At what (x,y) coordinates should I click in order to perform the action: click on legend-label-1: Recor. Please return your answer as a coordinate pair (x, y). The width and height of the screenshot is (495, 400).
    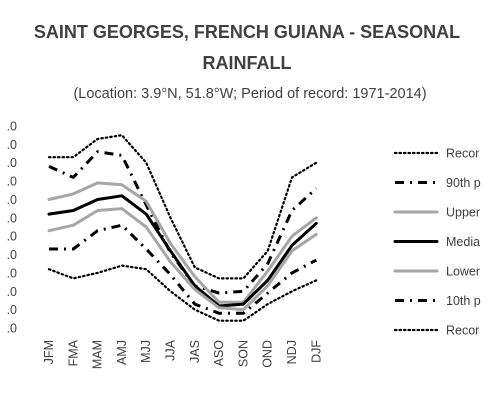
    Looking at the image, I should click on (462, 154).